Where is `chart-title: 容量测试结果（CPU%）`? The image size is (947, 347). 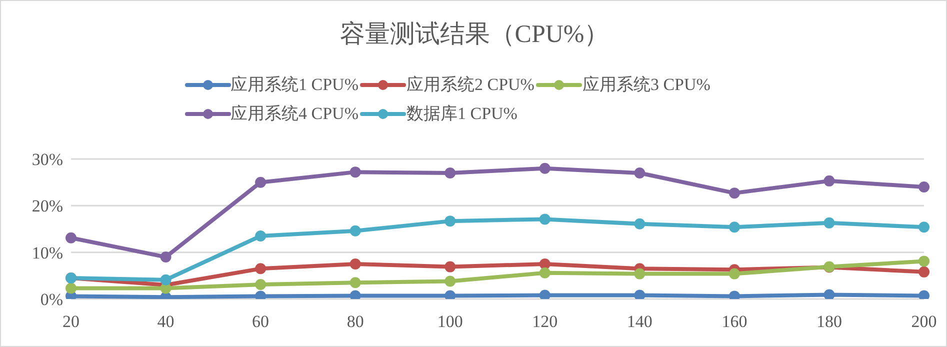
chart-title: 容量测试结果（CPU%） is located at coordinates (474, 35).